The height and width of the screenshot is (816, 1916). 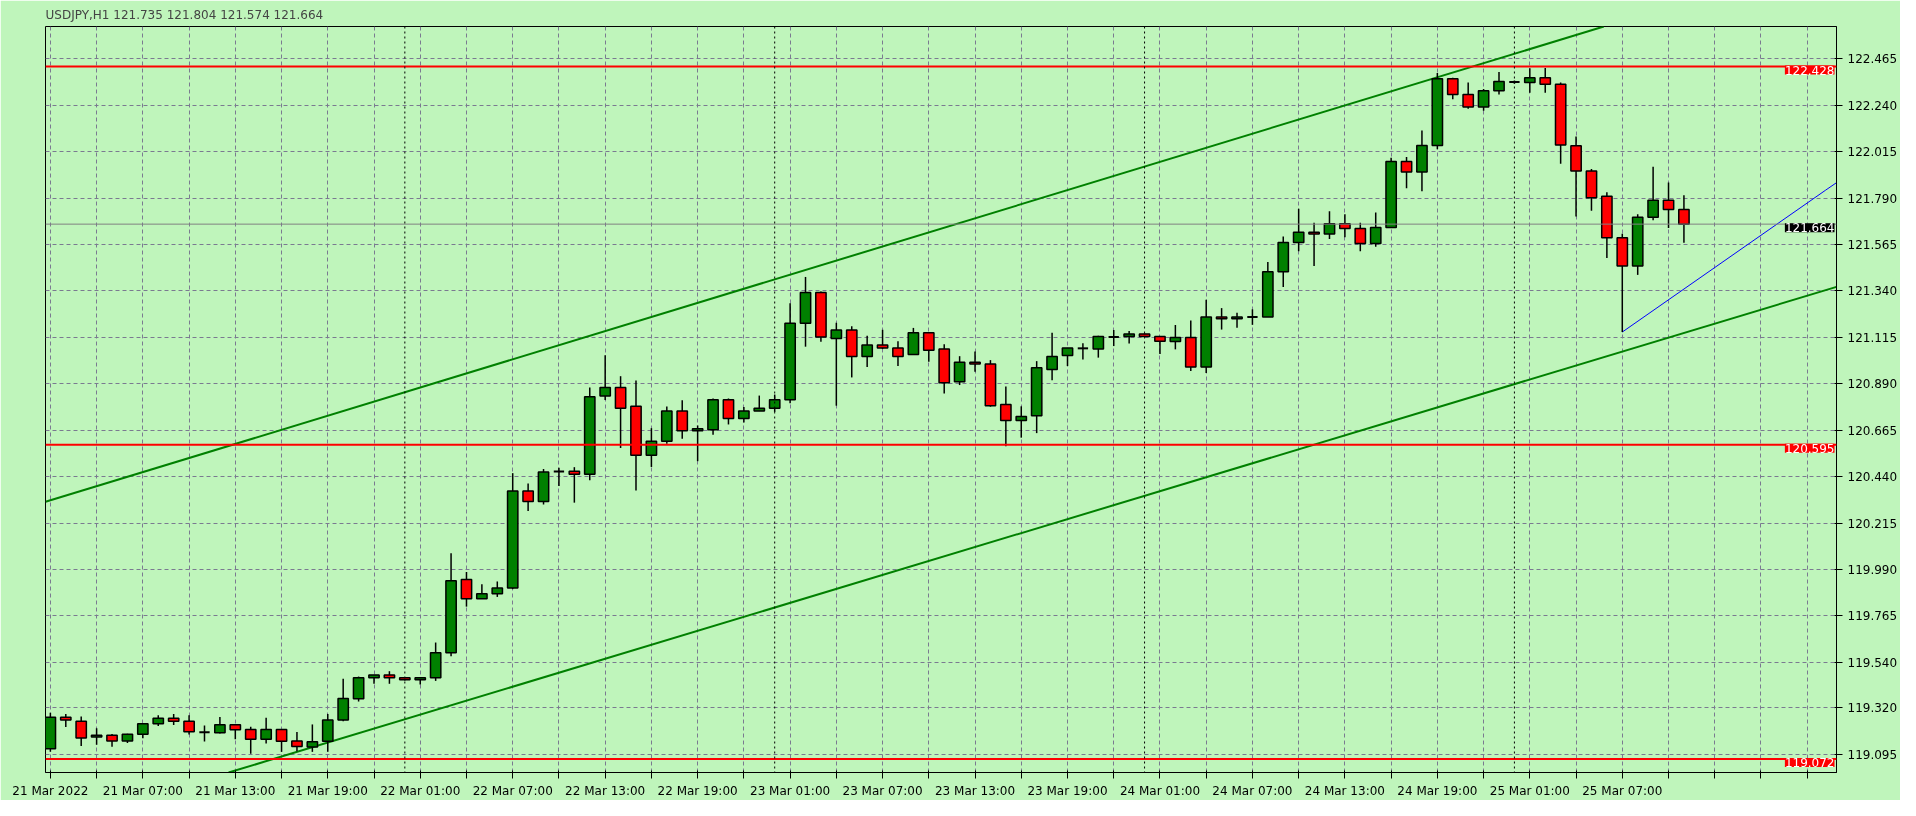 I want to click on y-tick-label: 121.565, so click(x=1872, y=245).